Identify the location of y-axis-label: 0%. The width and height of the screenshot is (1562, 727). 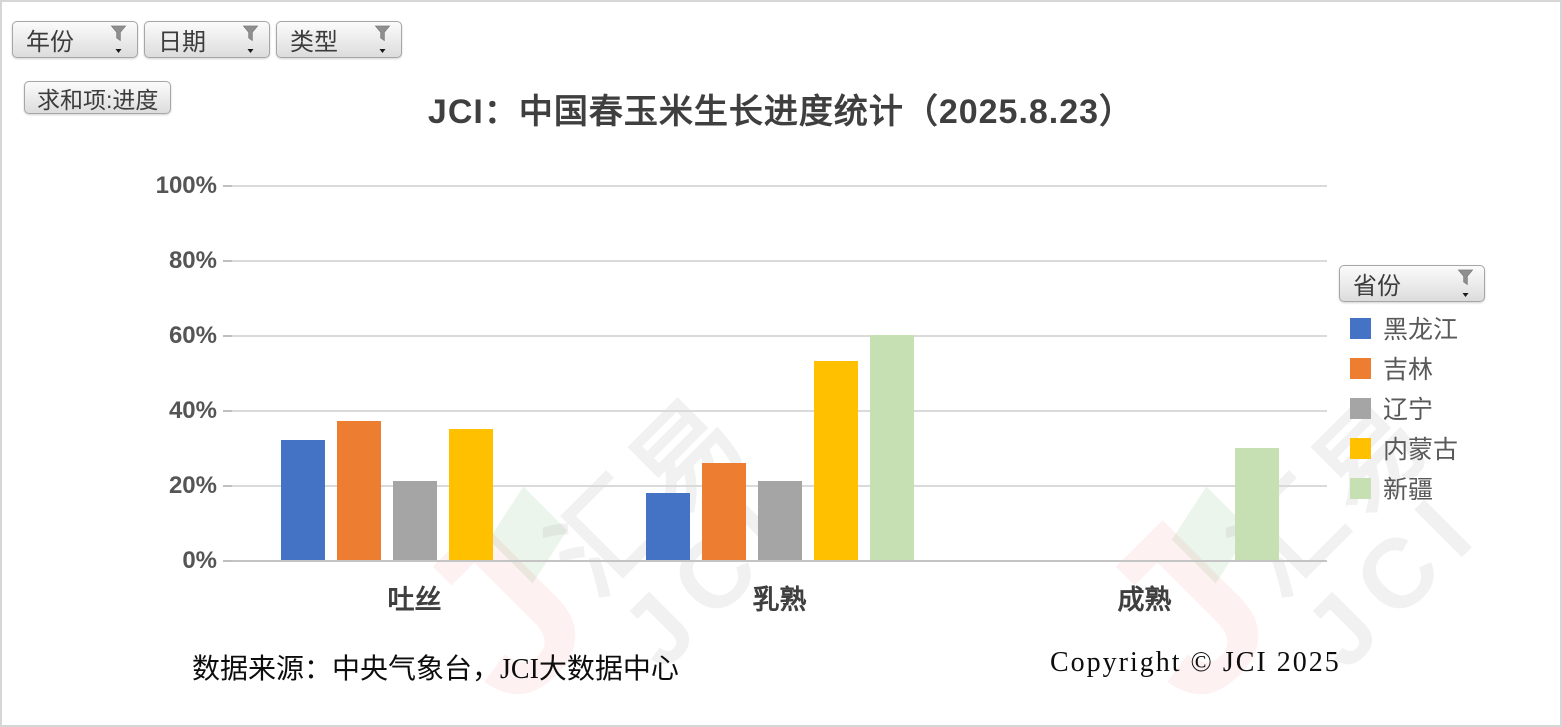
(199, 560).